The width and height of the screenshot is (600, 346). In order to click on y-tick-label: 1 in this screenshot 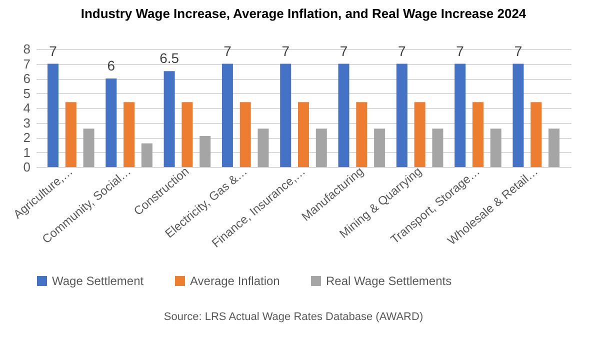, I will do `click(26, 152)`.